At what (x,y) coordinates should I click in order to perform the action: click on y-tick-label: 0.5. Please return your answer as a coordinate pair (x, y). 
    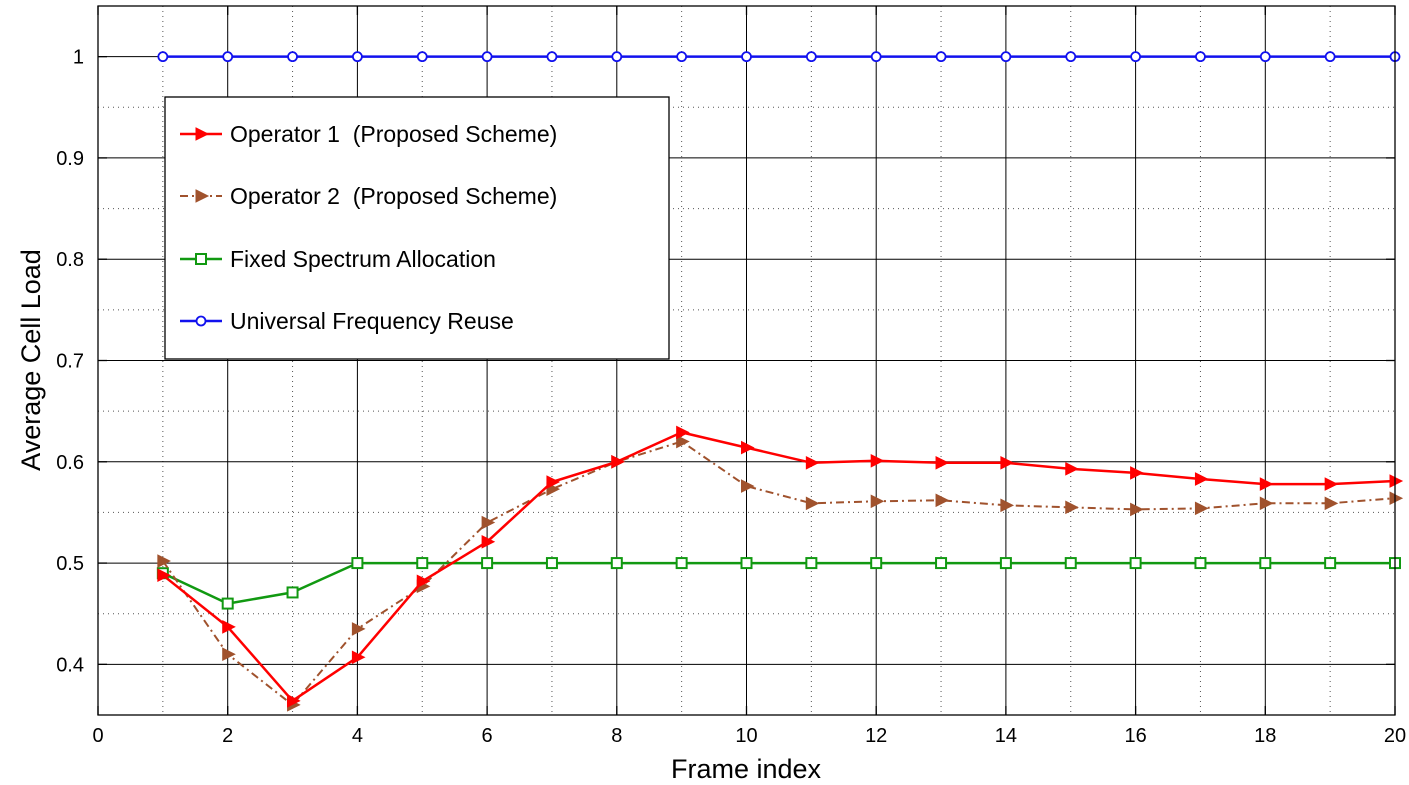
    Looking at the image, I should click on (70, 564).